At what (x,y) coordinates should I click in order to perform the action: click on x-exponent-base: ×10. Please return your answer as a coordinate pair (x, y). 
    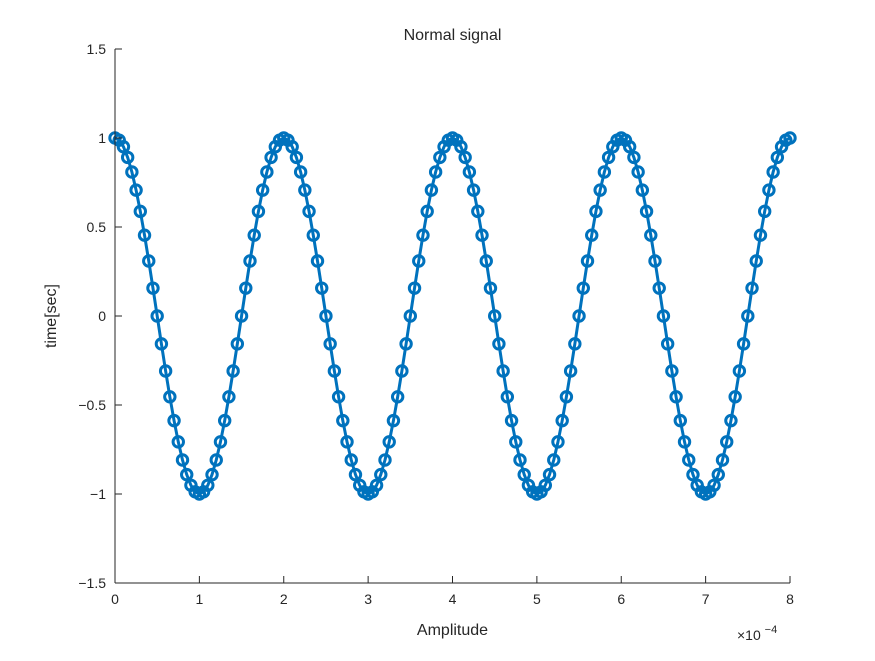
    Looking at the image, I should click on (749, 635).